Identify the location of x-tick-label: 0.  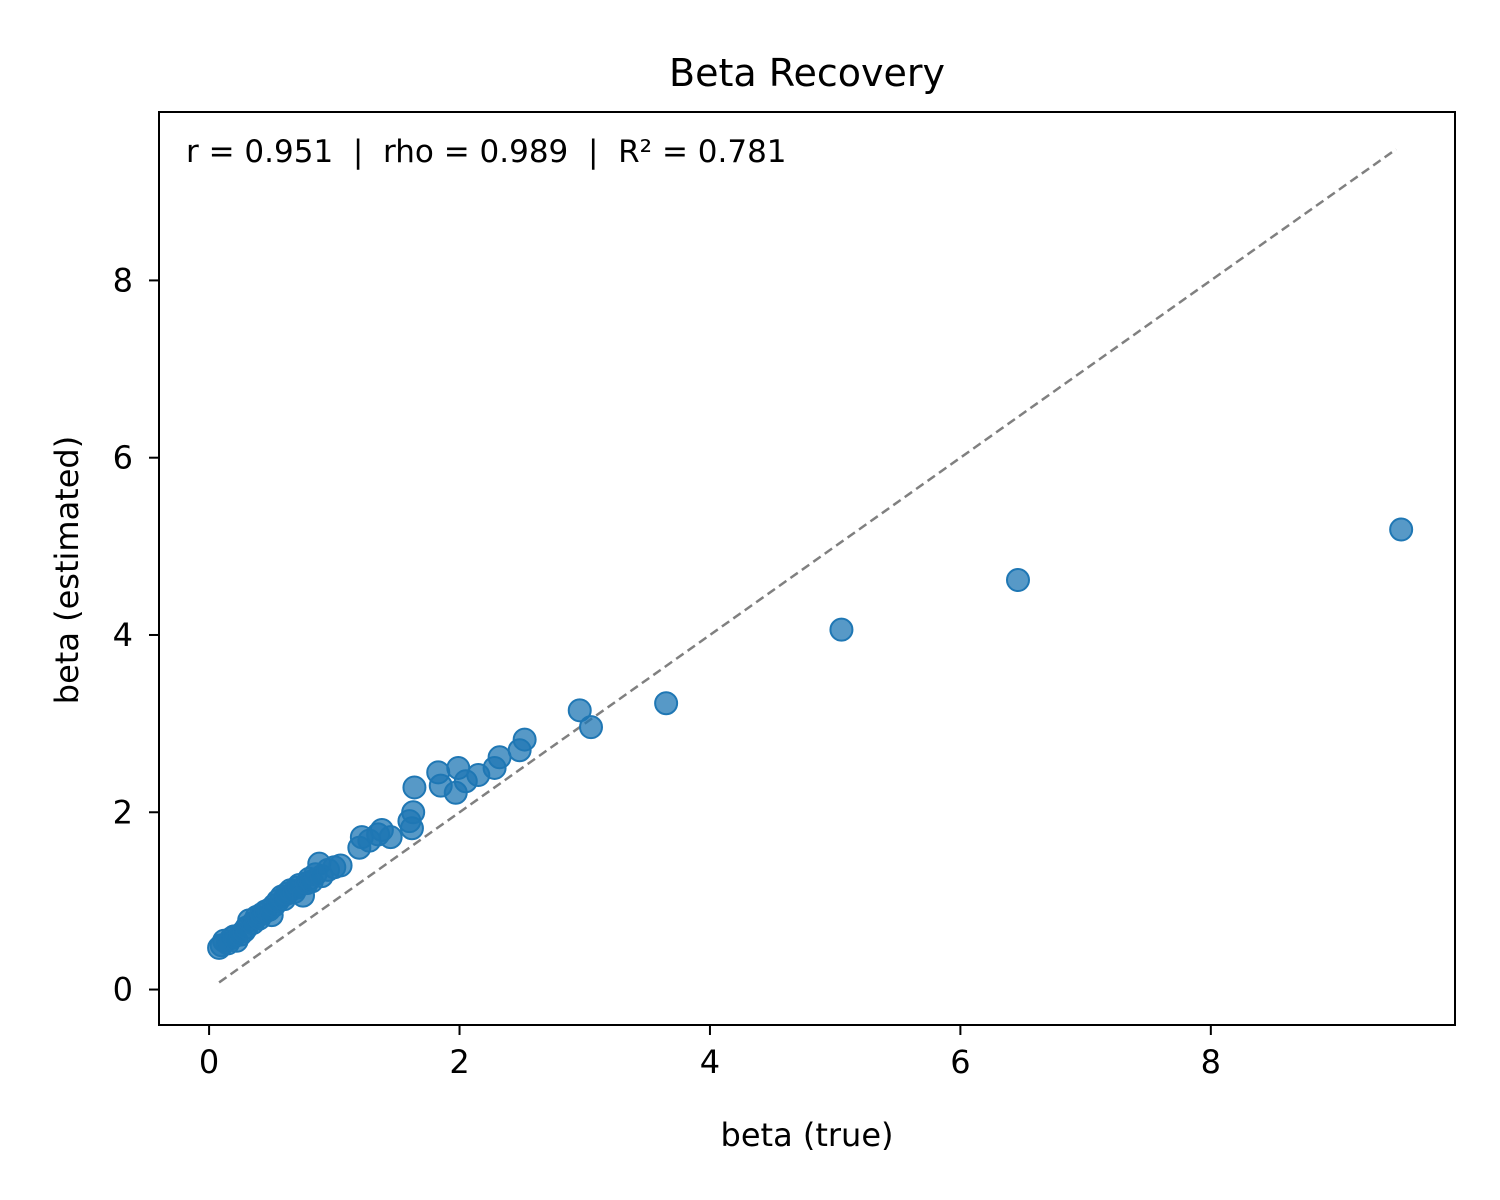
(209, 1062).